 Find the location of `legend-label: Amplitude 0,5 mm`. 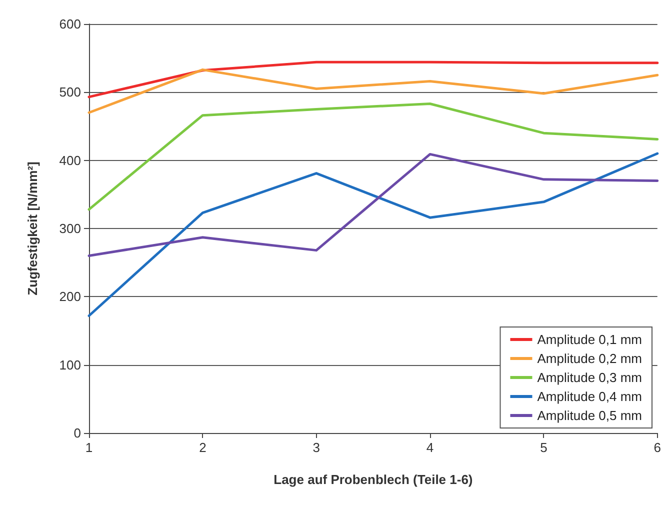

legend-label: Amplitude 0,5 mm is located at coordinates (589, 415).